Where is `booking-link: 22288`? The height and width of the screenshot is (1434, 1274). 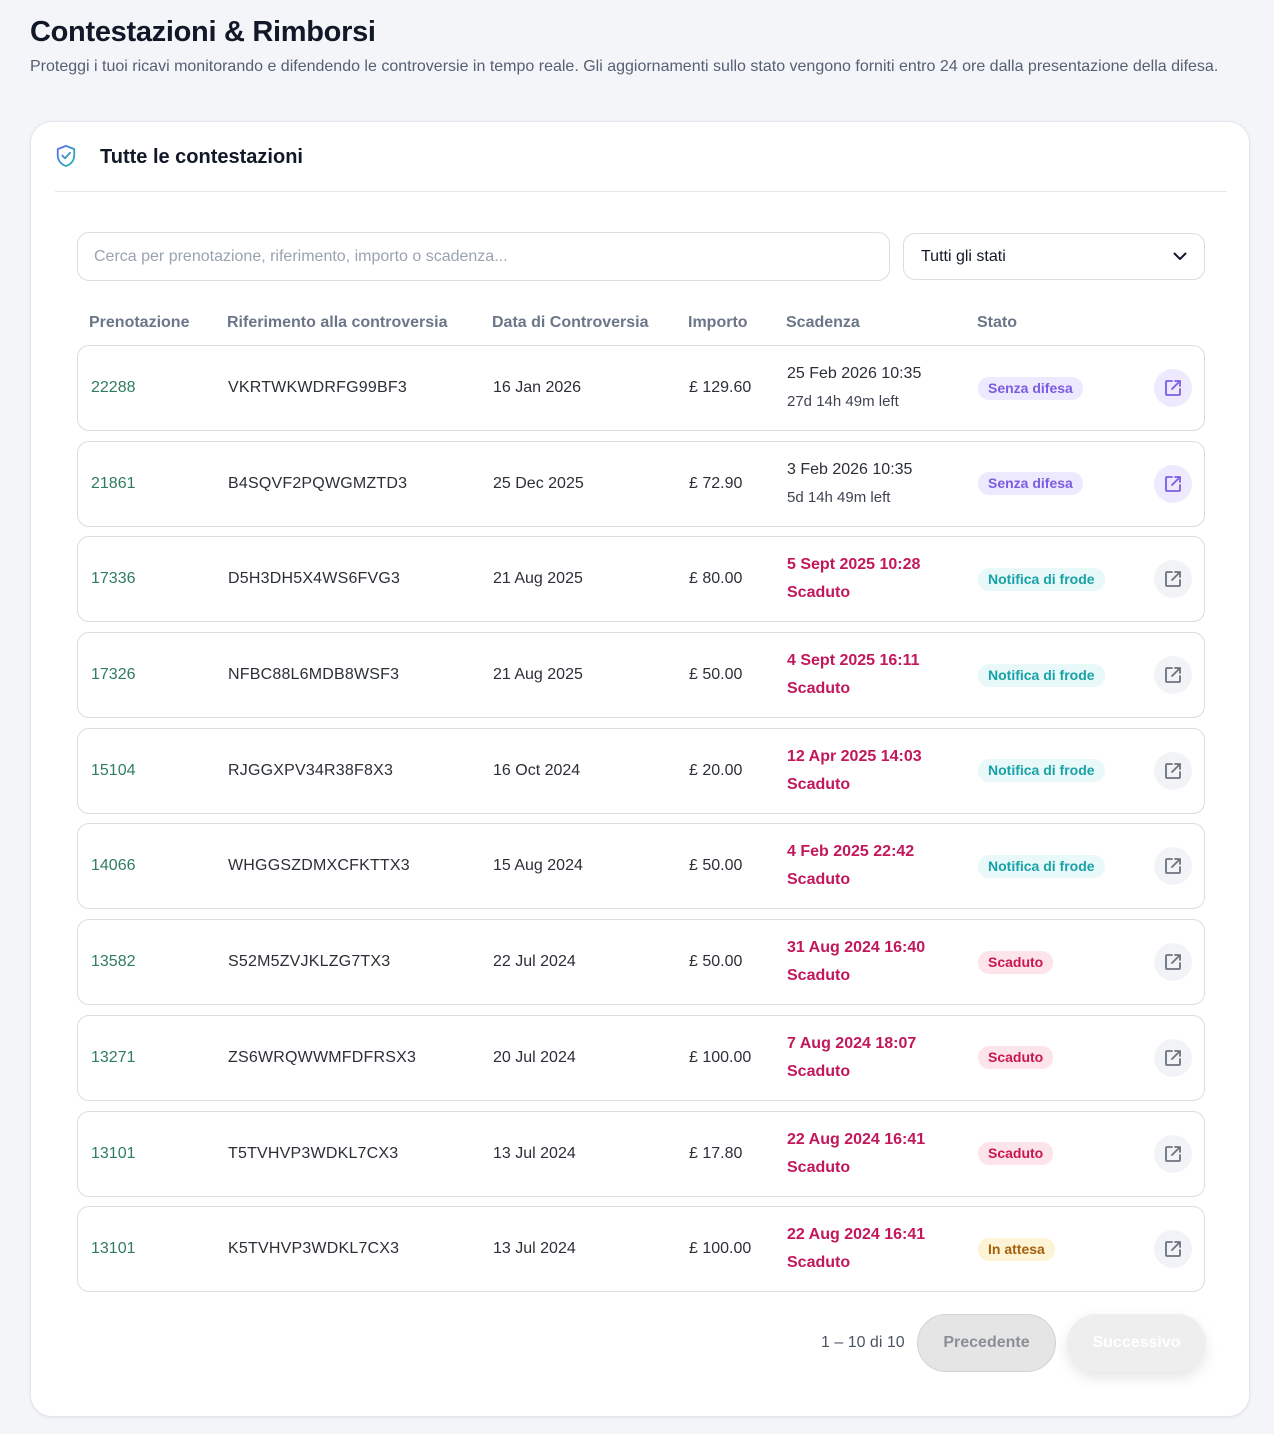 booking-link: 22288 is located at coordinates (113, 387).